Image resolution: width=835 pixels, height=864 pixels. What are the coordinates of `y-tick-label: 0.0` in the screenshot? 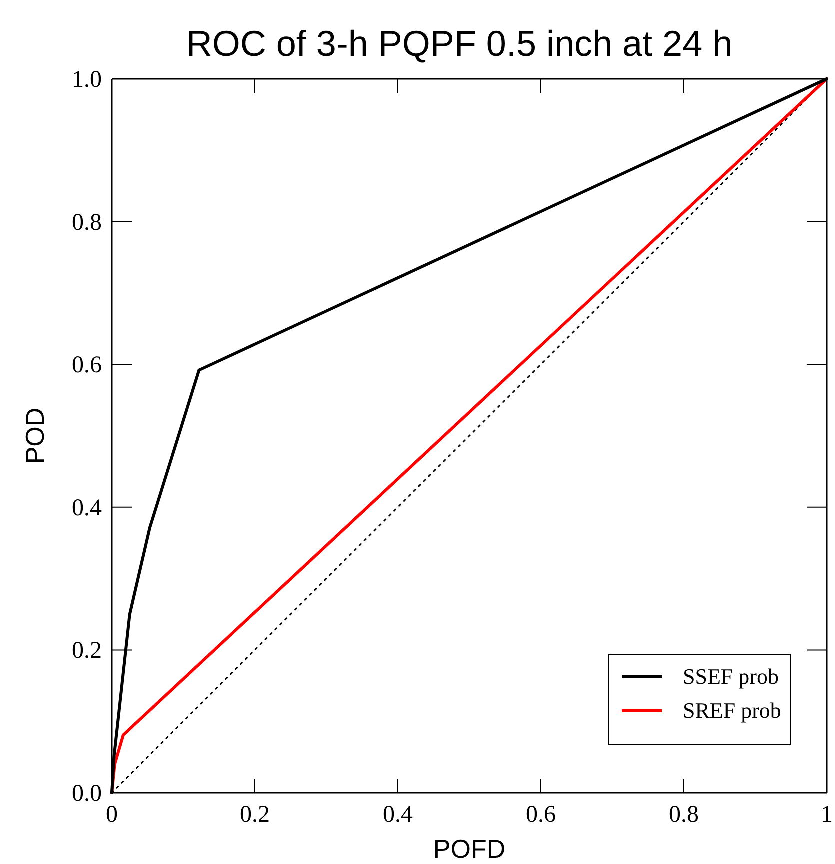 It's located at (87, 794).